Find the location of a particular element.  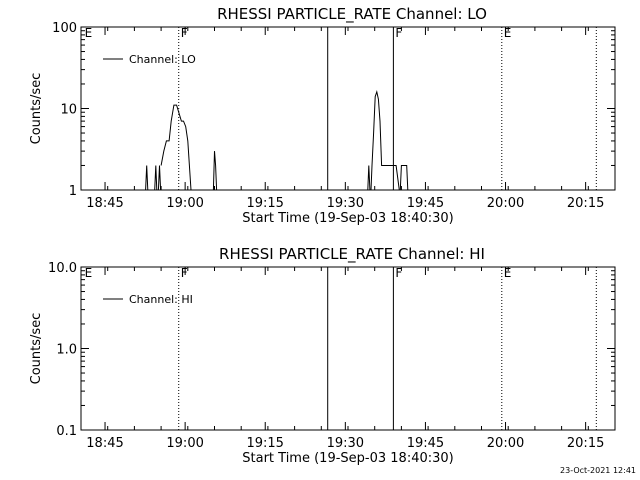

panel2-x-axis-label: Start Time (19-Sep-03 18:40:30) is located at coordinates (347, 458).